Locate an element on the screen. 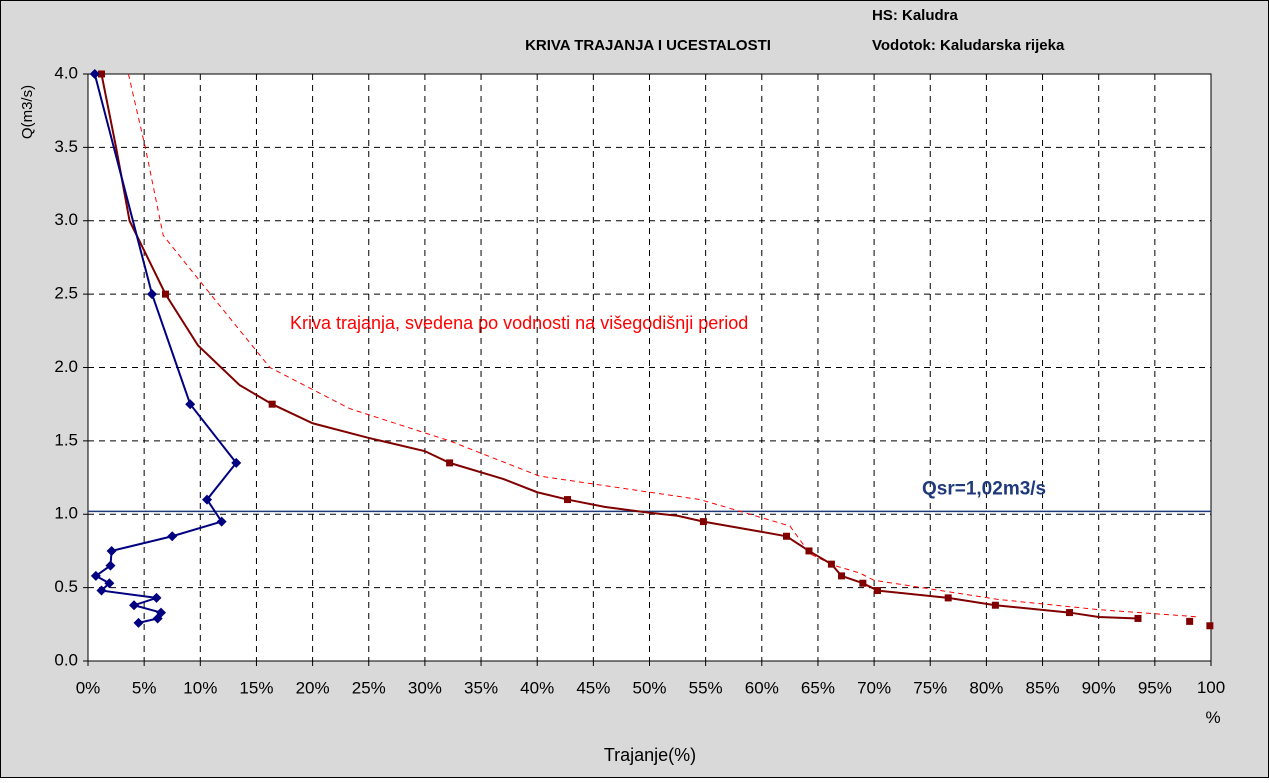 Image resolution: width=1269 pixels, height=783 pixels. y-tick-label: 1.5 is located at coordinates (66, 439).